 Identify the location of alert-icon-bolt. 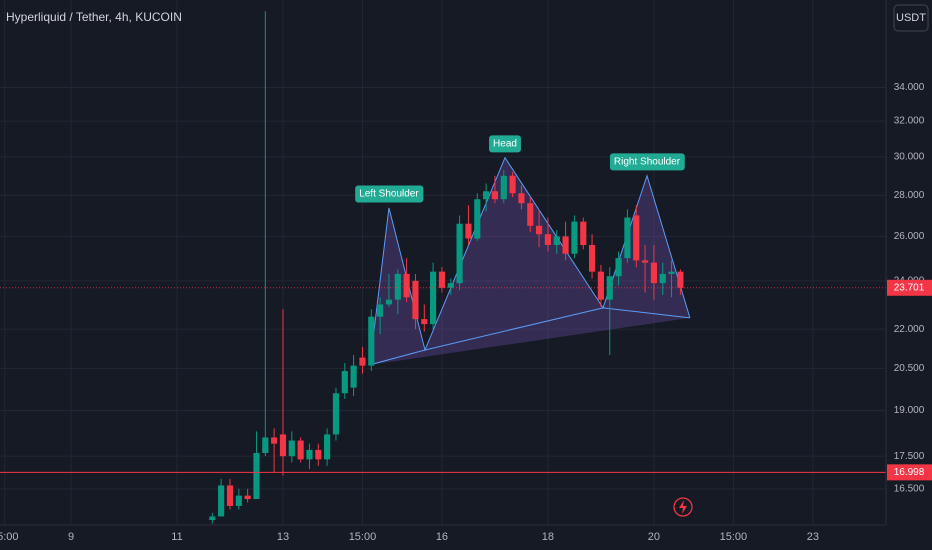
(683, 507).